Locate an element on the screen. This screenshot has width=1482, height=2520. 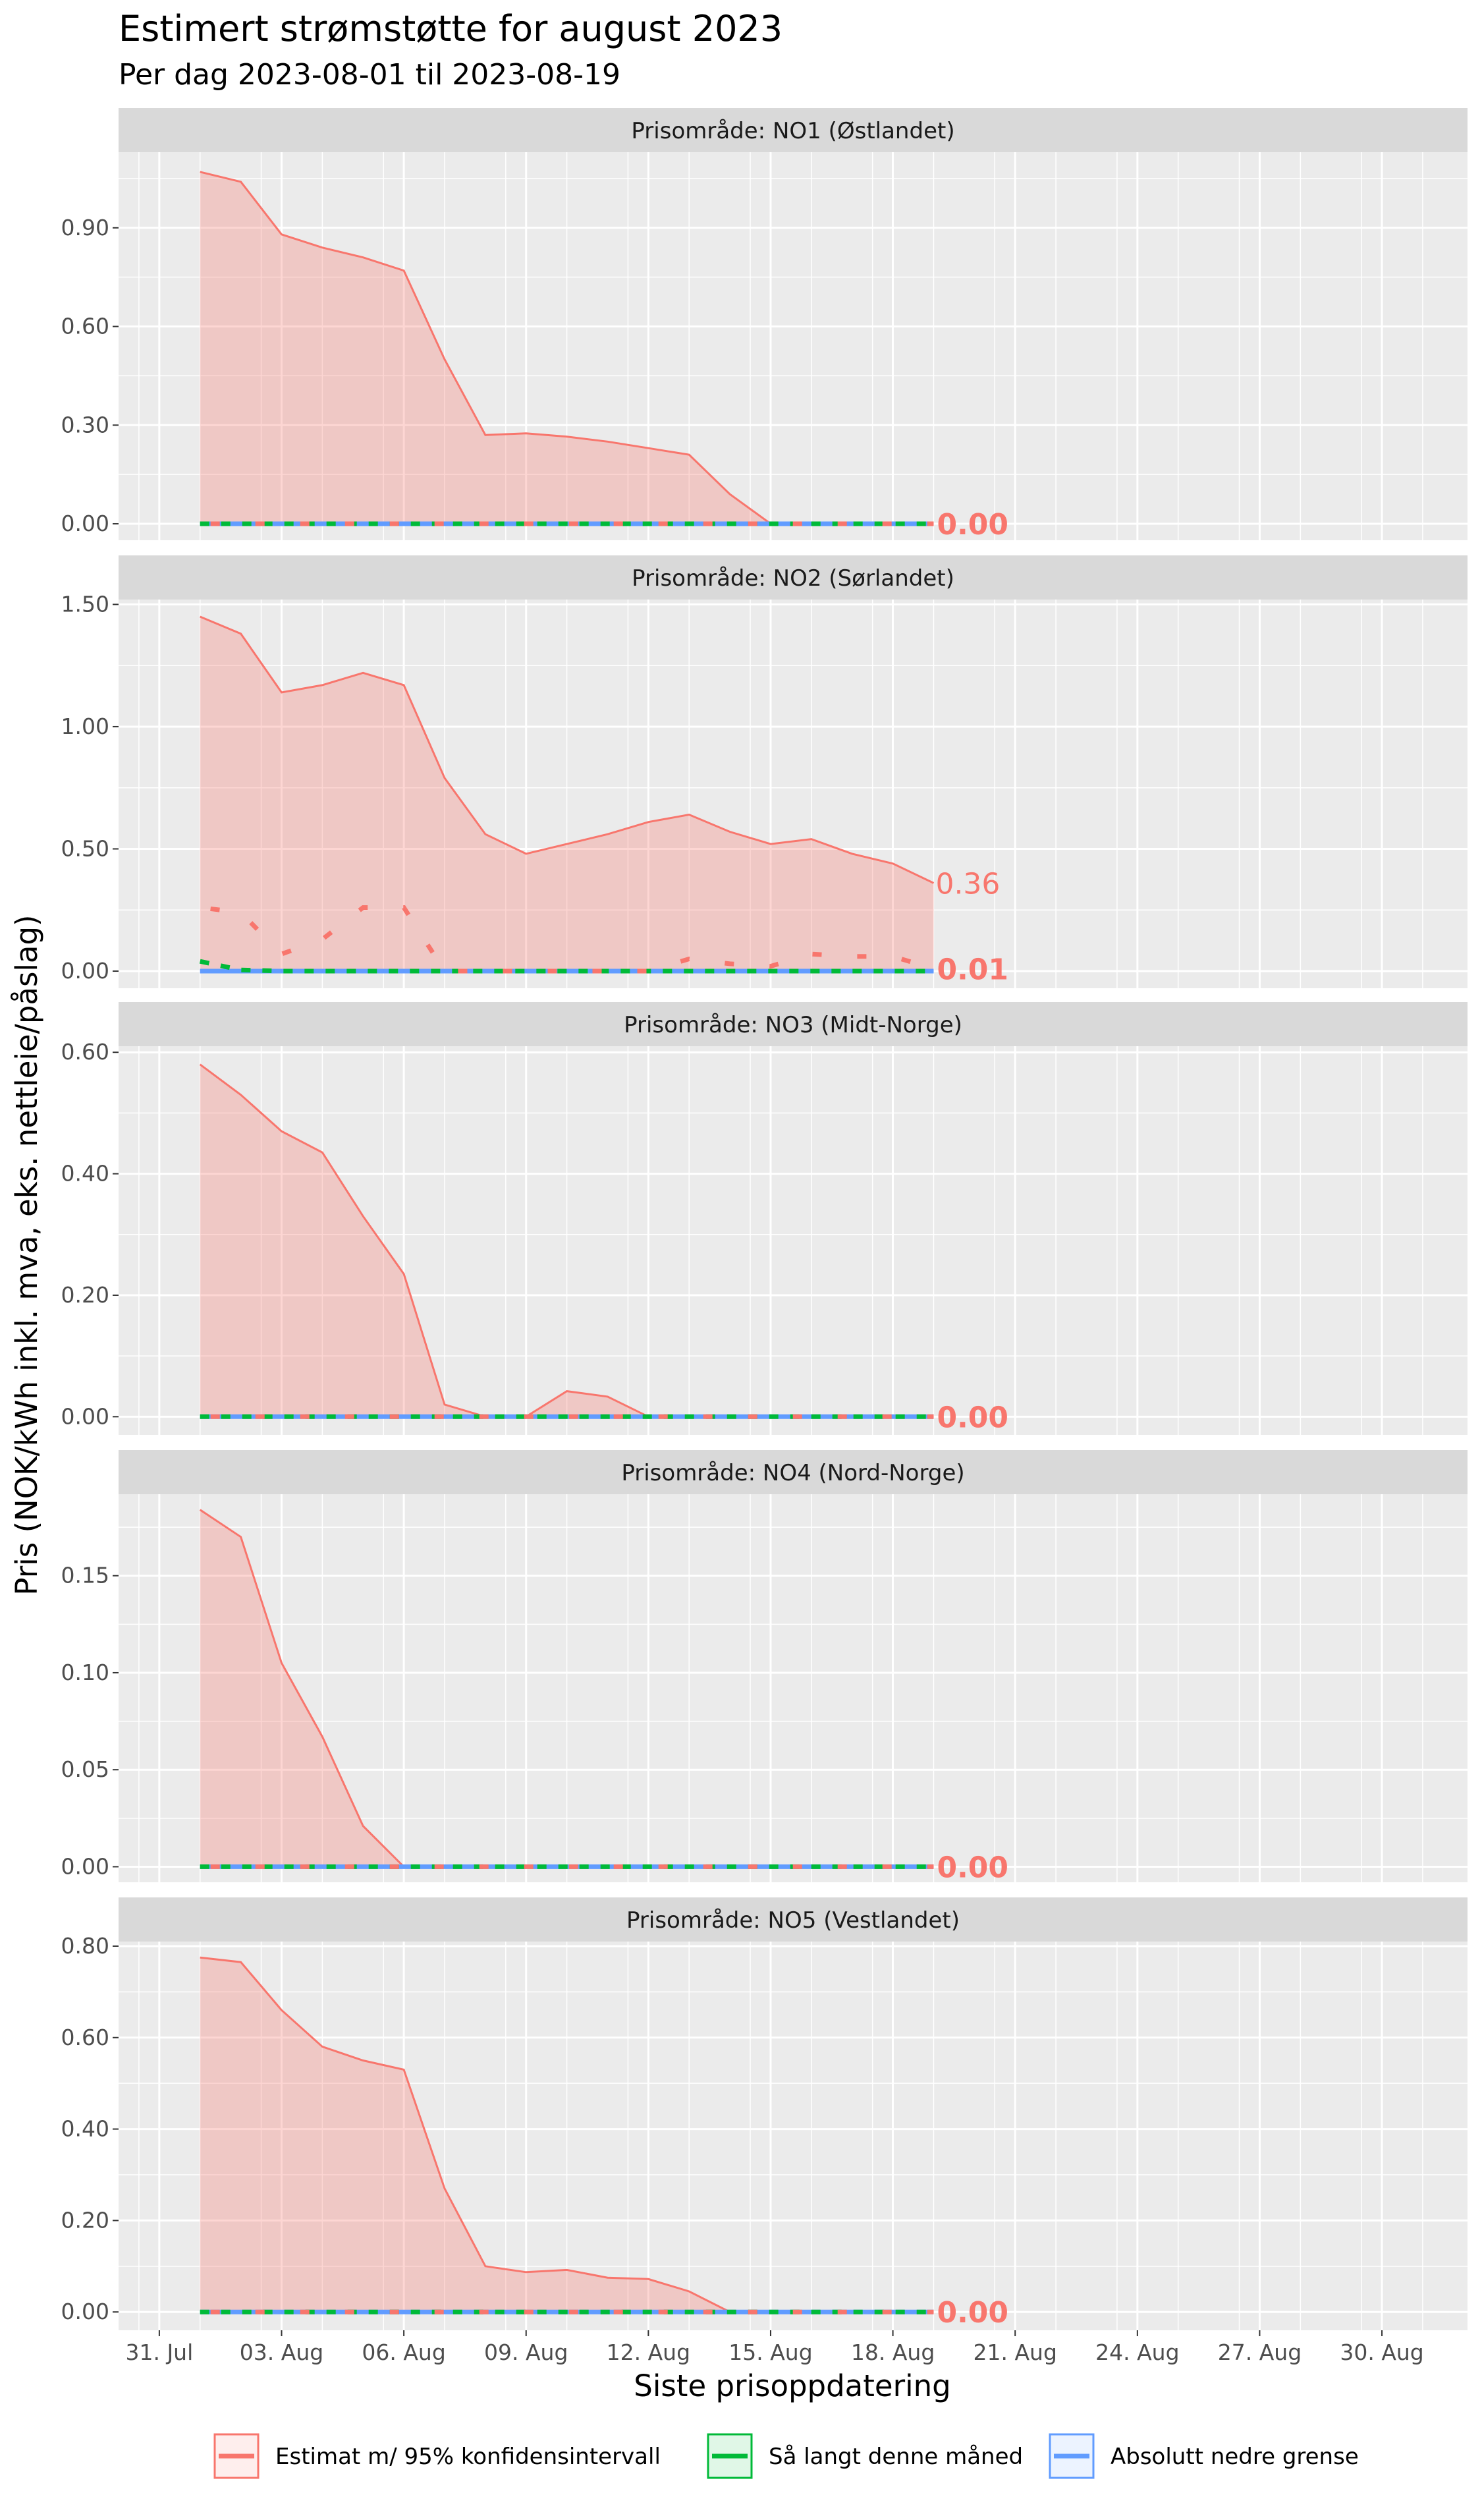
so-far-line is located at coordinates (566, 966).